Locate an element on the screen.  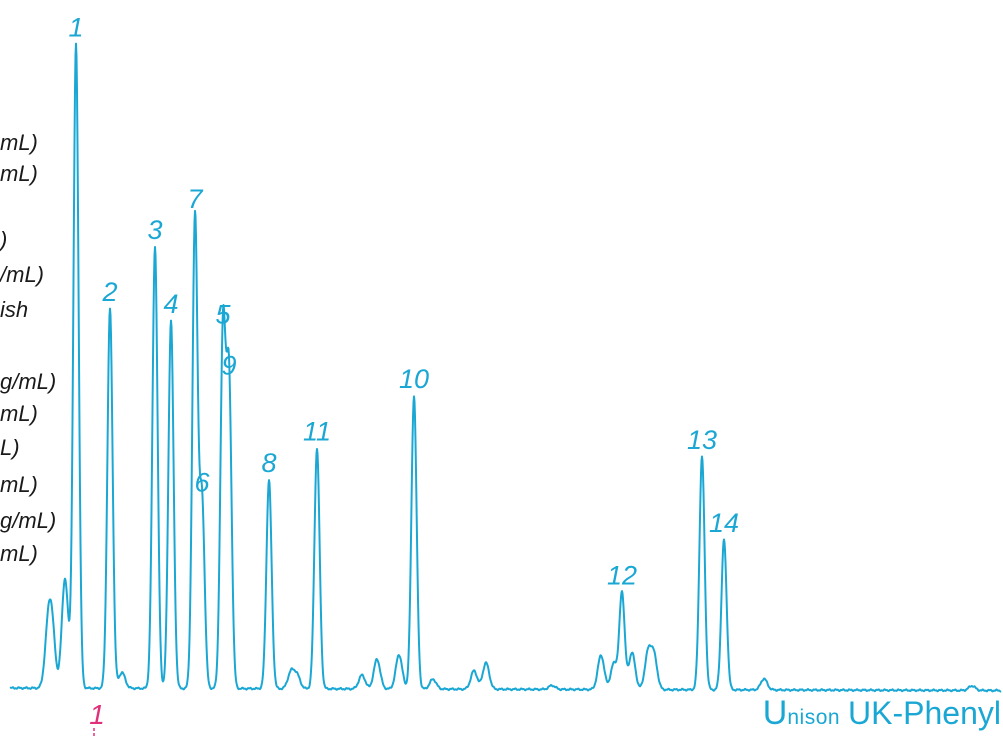
peak-label-11: 11 is located at coordinates (317, 432).